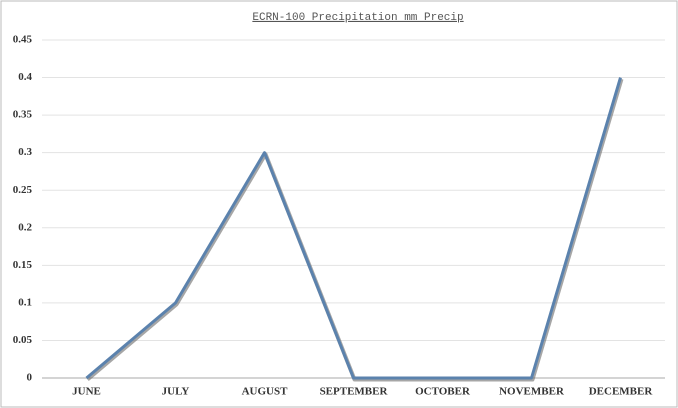 The image size is (678, 408). Describe the element at coordinates (265, 392) in the screenshot. I see `x-tick-label: AUGUST` at that location.